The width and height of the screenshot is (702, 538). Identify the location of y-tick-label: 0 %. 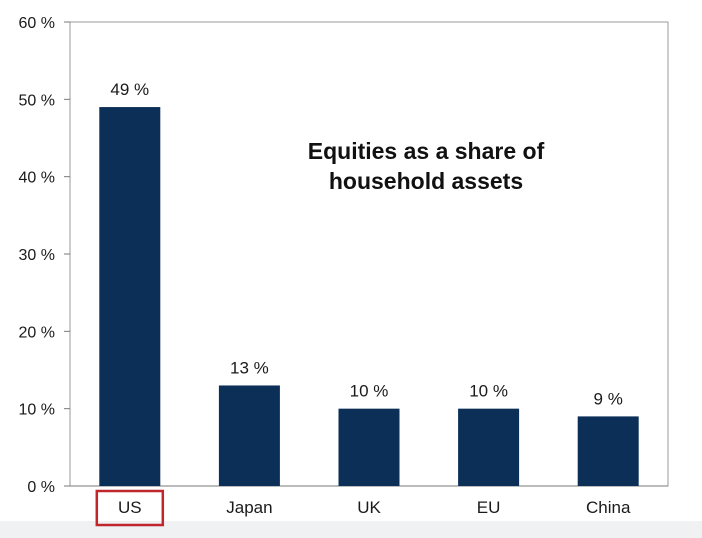
(41, 487).